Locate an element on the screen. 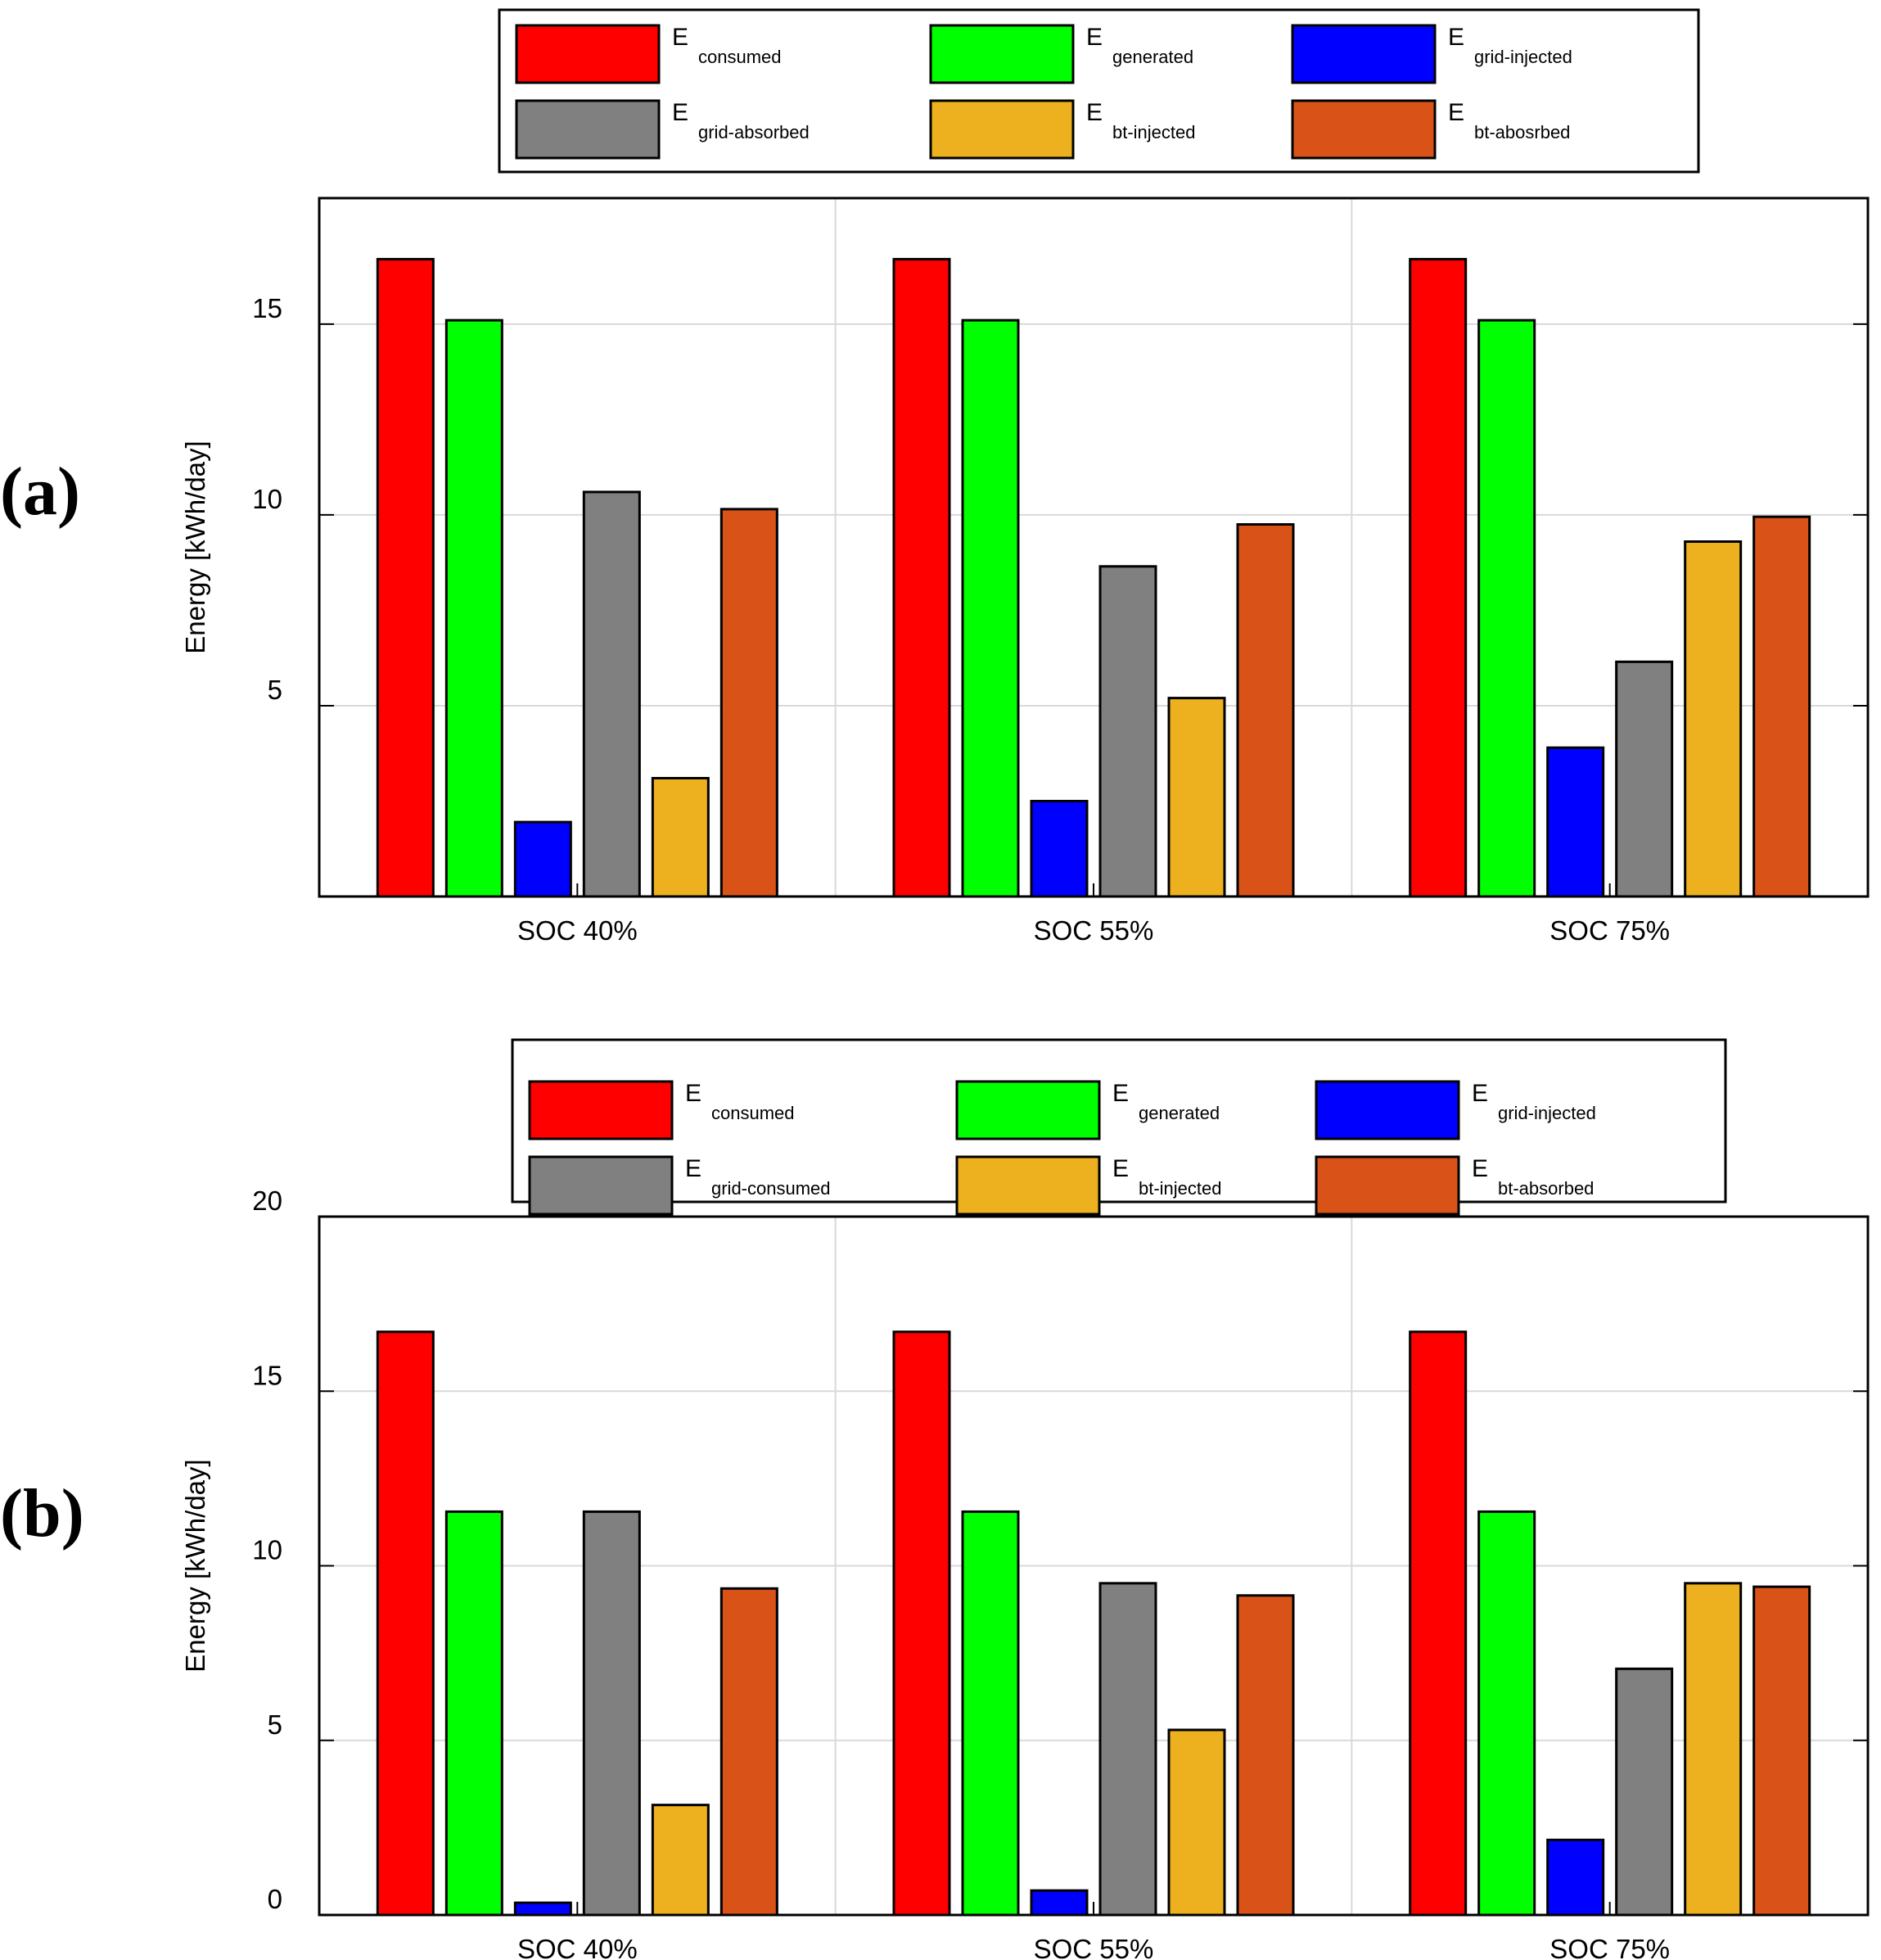 This screenshot has height=1960, width=1881. legend-label-sub: bt-absorbed is located at coordinates (1546, 1188).